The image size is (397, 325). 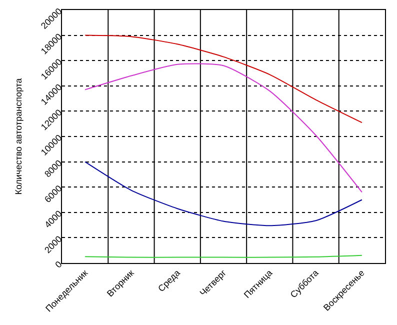 What do you see at coordinates (58, 264) in the screenshot?
I see `y-tick-label: 0` at bounding box center [58, 264].